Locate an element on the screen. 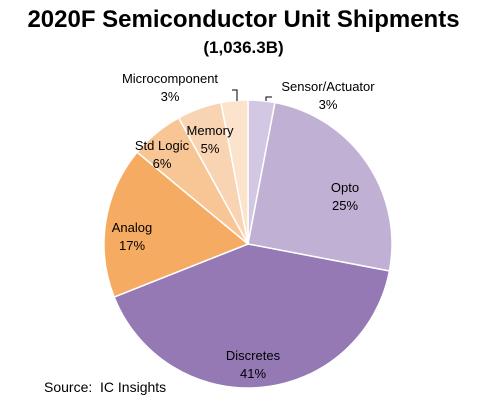 Image resolution: width=487 pixels, height=406 pixels. slice-label-name: Std Logic is located at coordinates (162, 145).